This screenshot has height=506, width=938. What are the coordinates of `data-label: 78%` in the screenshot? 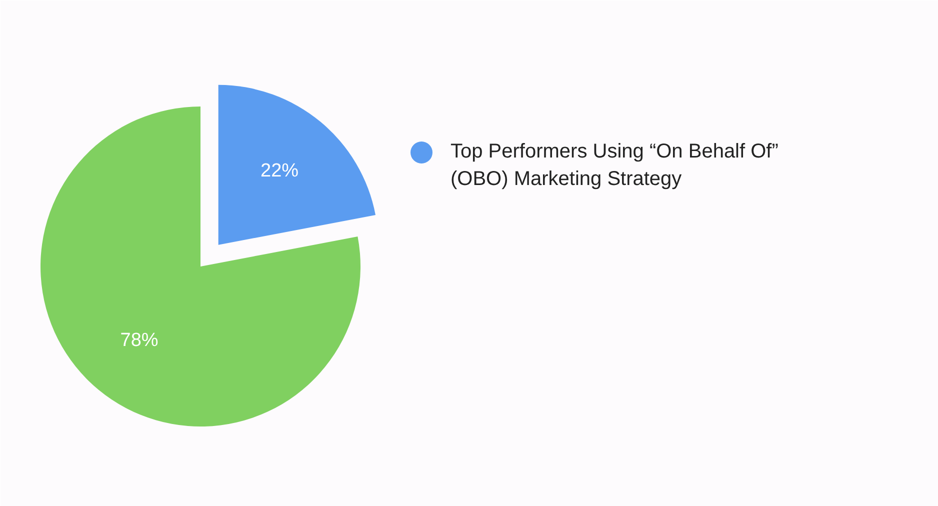 It's located at (139, 340).